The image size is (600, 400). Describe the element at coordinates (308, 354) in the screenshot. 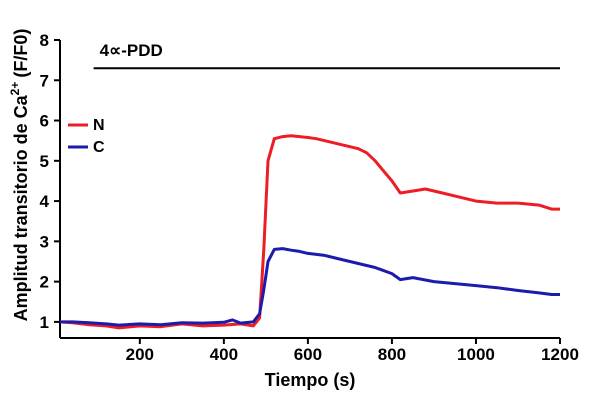

I see `x-tick-label: 600` at that location.